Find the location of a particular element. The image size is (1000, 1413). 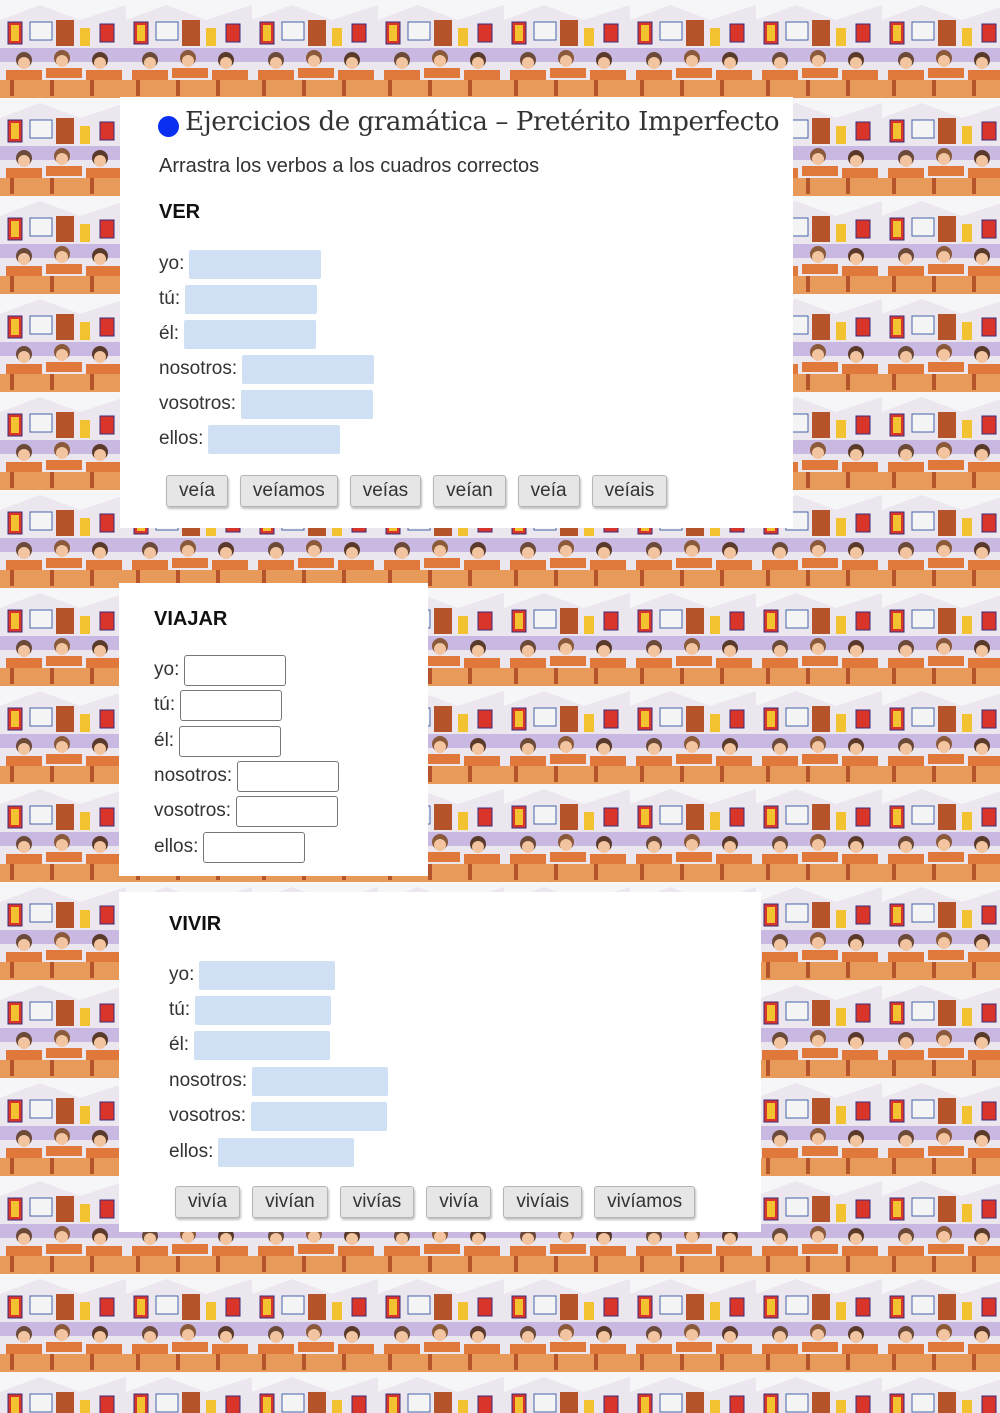

verb-option-chip: vivíamos is located at coordinates (645, 1202).